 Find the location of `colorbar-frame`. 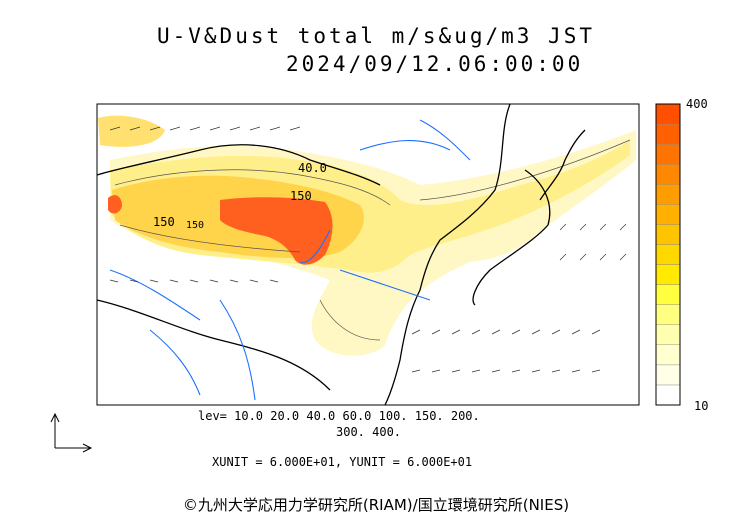

colorbar-frame is located at coordinates (668, 254).